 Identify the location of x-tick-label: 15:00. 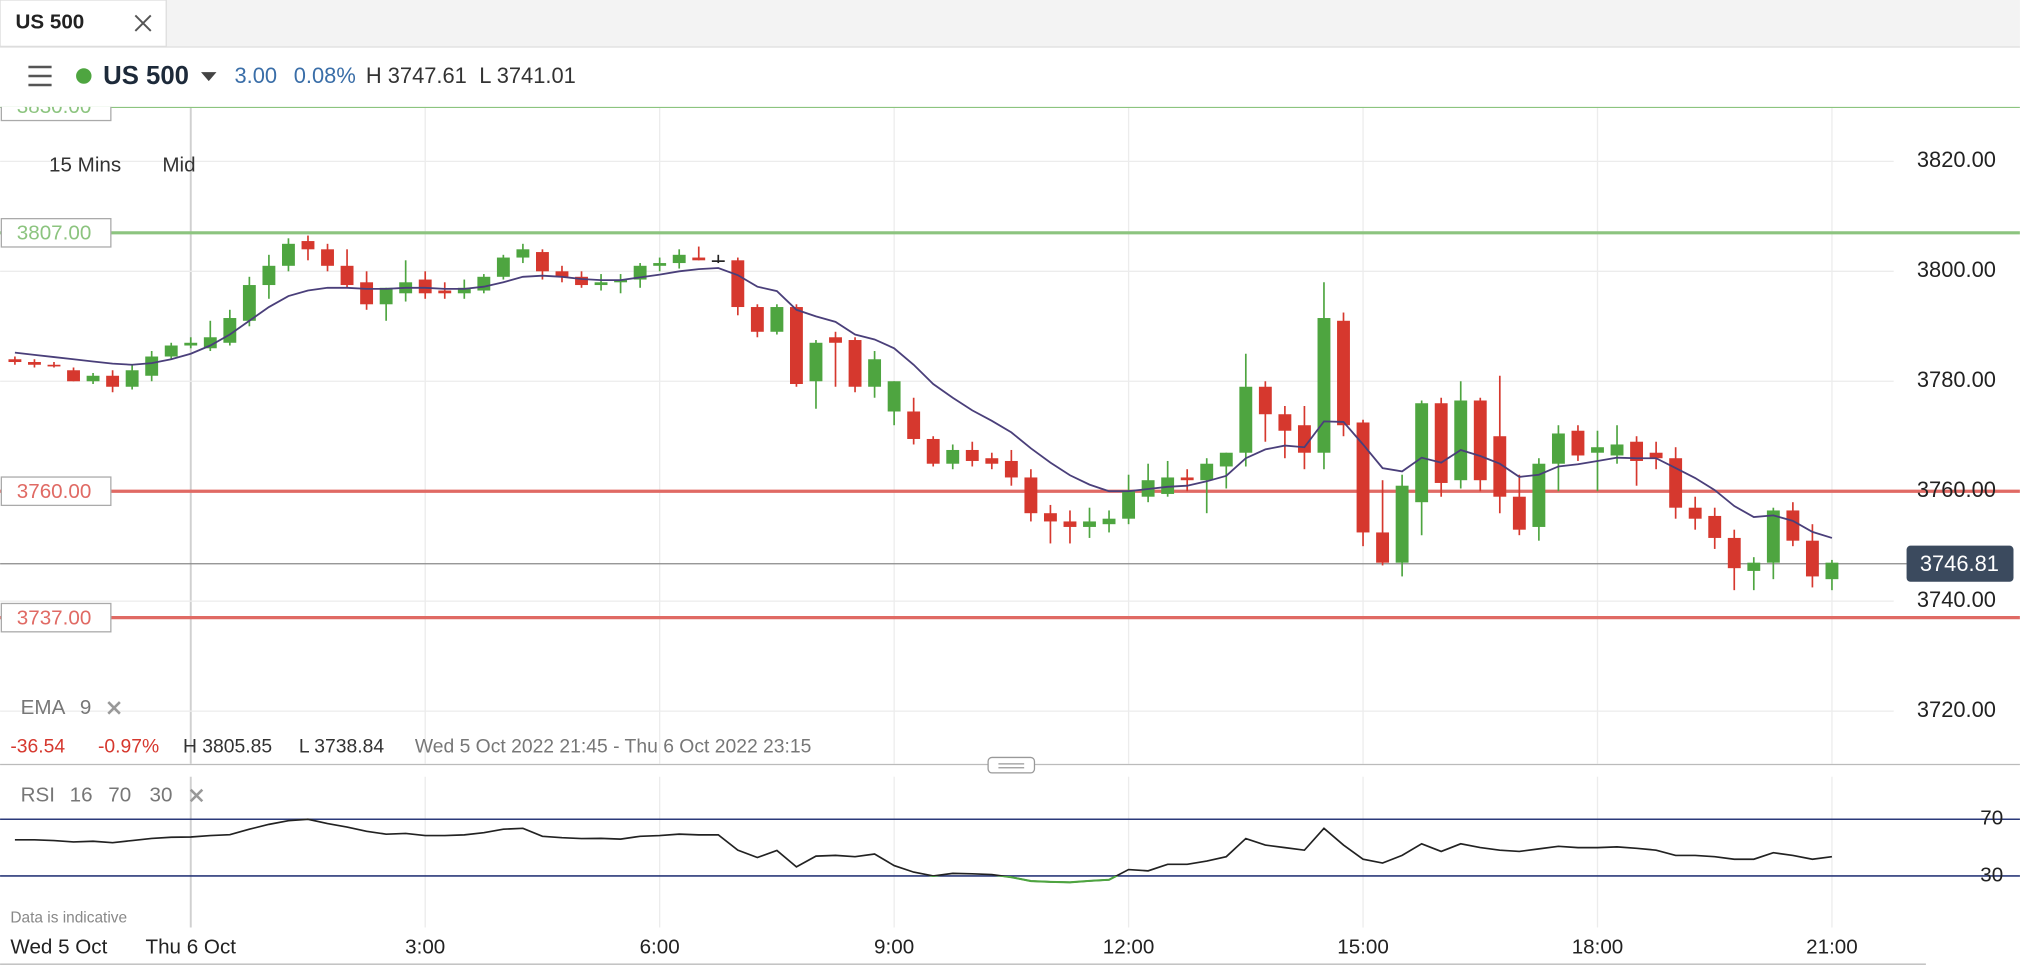
(1363, 947).